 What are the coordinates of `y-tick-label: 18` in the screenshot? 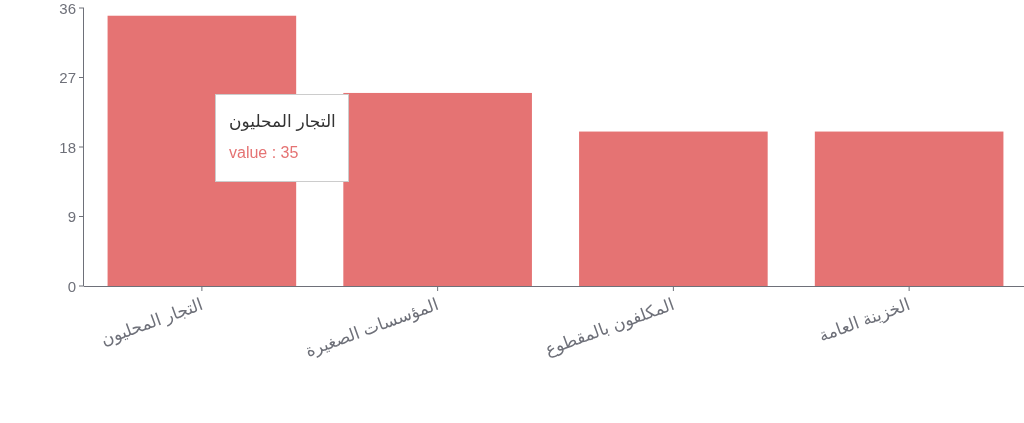 It's located at (67, 147).